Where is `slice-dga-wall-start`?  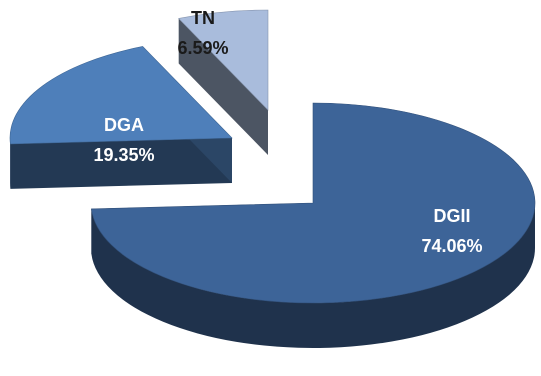
slice-dga-wall-start is located at coordinates (121, 163).